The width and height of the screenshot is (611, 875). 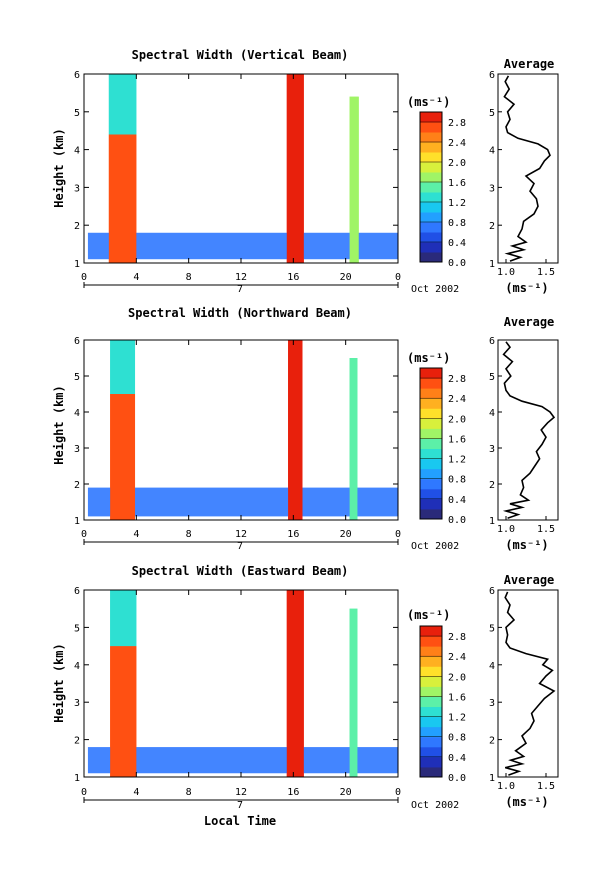 What do you see at coordinates (77, 264) in the screenshot?
I see `y-tick-label: 1` at bounding box center [77, 264].